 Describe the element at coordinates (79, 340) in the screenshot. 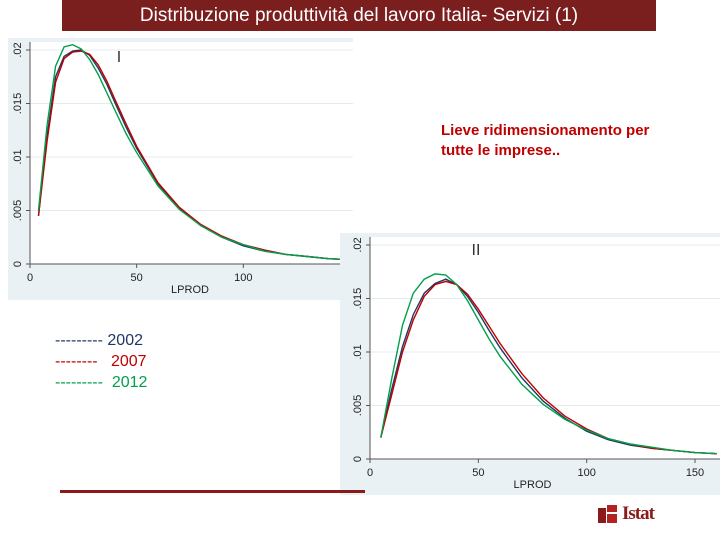

I see `legend-dashes-2002: ---------` at that location.